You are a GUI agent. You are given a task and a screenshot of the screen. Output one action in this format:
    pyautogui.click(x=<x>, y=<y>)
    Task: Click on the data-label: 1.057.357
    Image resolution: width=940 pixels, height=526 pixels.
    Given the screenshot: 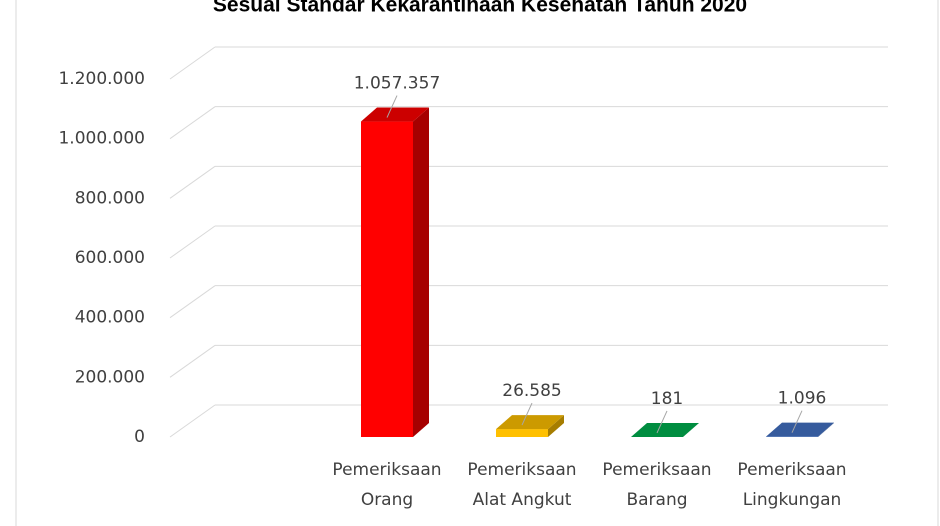 What is the action you would take?
    pyautogui.click(x=397, y=84)
    